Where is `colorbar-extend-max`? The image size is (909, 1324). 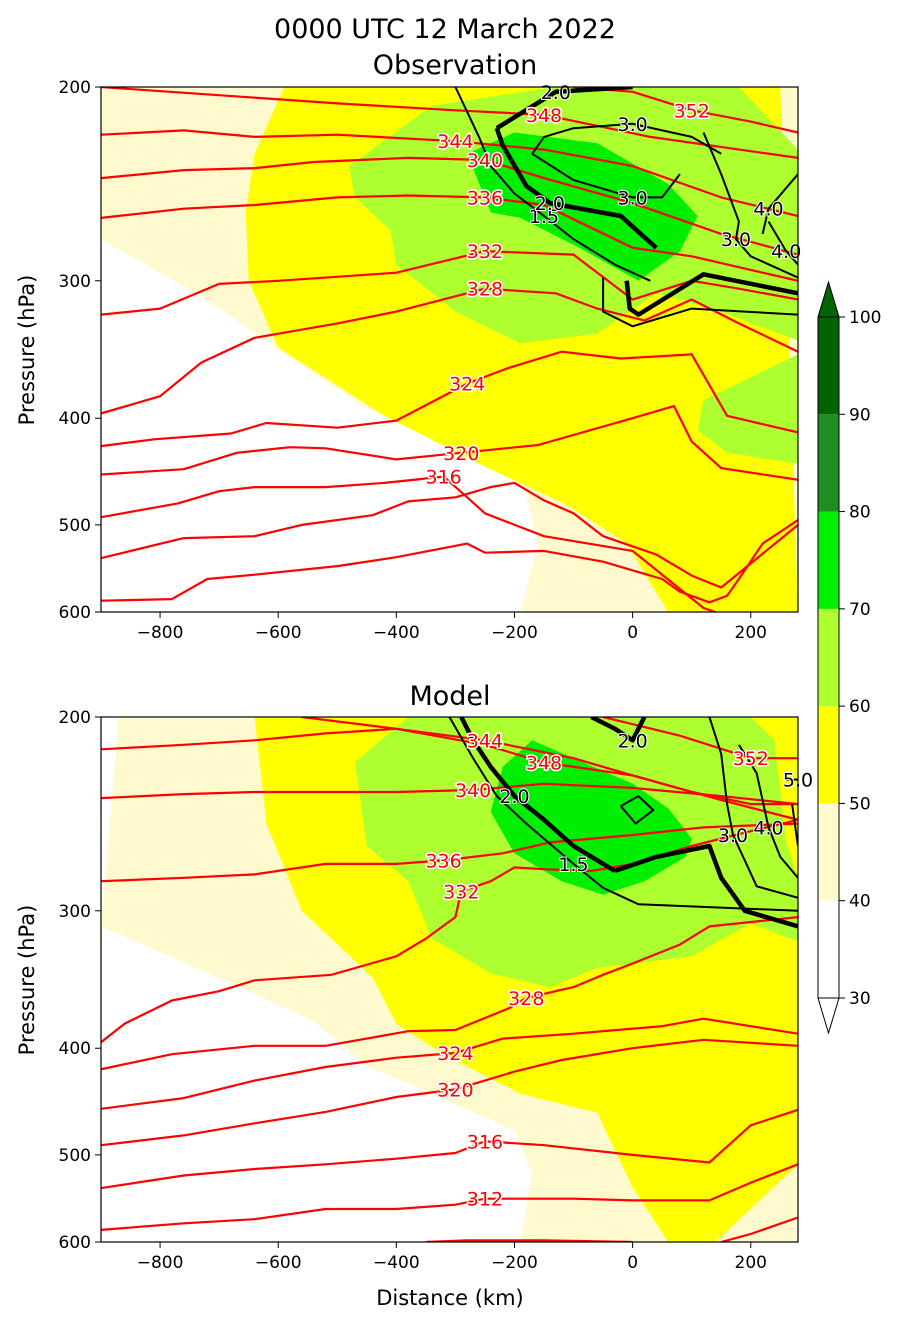 colorbar-extend-max is located at coordinates (828, 299).